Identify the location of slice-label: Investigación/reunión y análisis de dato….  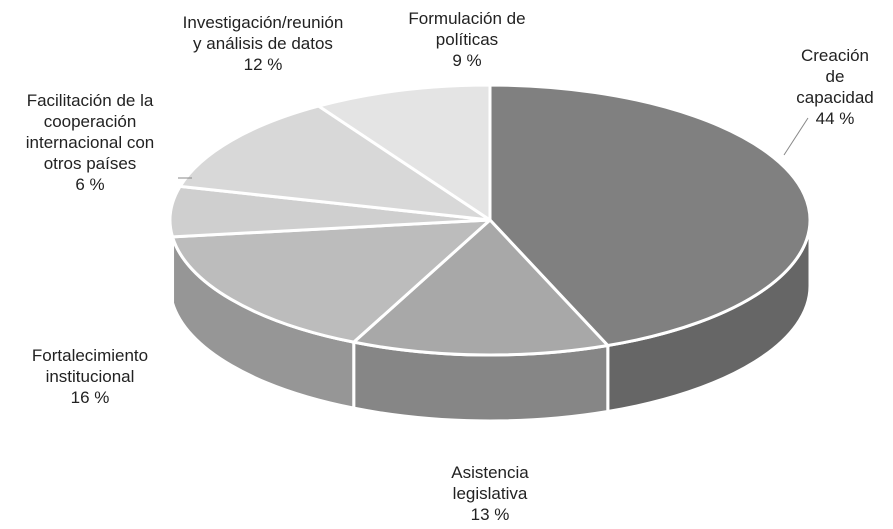
(263, 43).